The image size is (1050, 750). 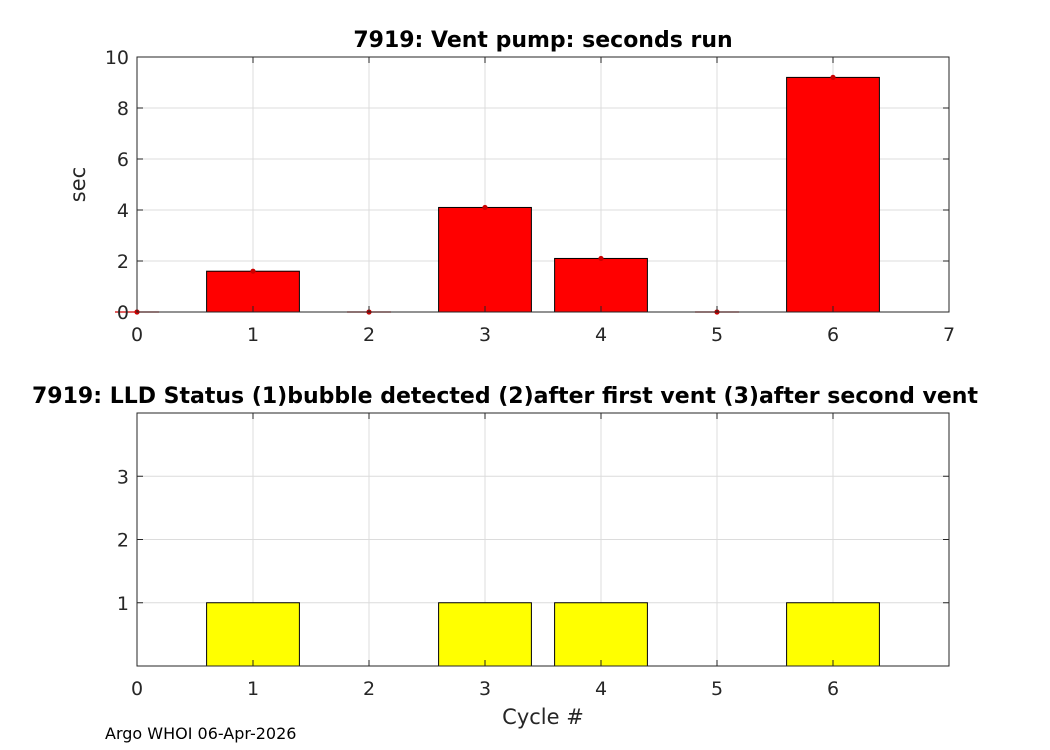 What do you see at coordinates (949, 335) in the screenshot?
I see `x-tick-label: 7` at bounding box center [949, 335].